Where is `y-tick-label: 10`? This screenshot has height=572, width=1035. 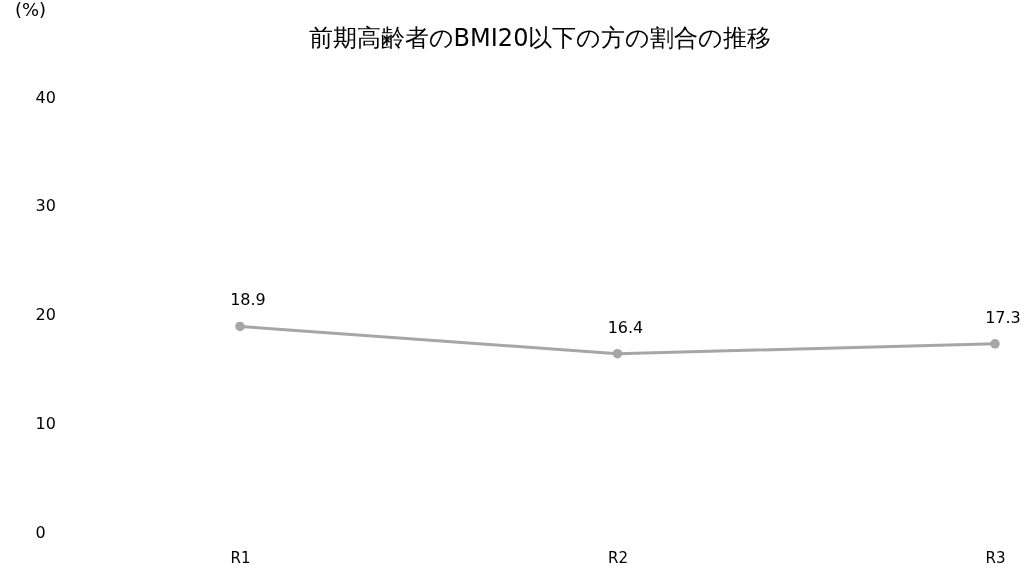 y-tick-label: 10 is located at coordinates (45, 423).